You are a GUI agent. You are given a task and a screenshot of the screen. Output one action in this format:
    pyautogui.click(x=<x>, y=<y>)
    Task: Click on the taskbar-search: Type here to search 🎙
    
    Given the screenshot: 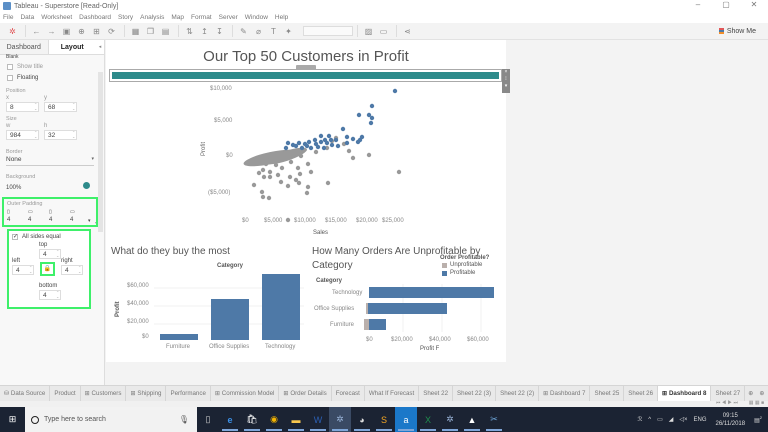 What is the action you would take?
    pyautogui.click(x=111, y=419)
    